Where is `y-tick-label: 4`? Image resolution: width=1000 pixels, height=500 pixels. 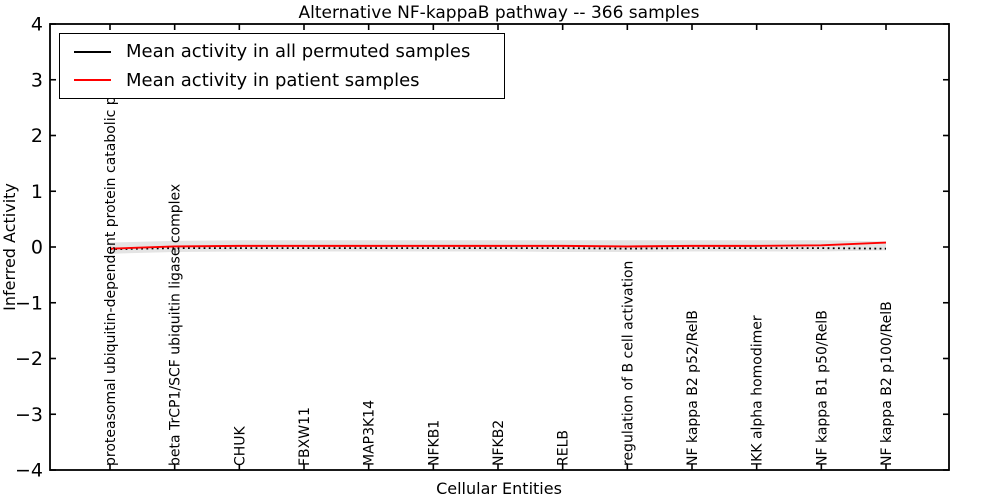
y-tick-label: 4 is located at coordinates (37, 25).